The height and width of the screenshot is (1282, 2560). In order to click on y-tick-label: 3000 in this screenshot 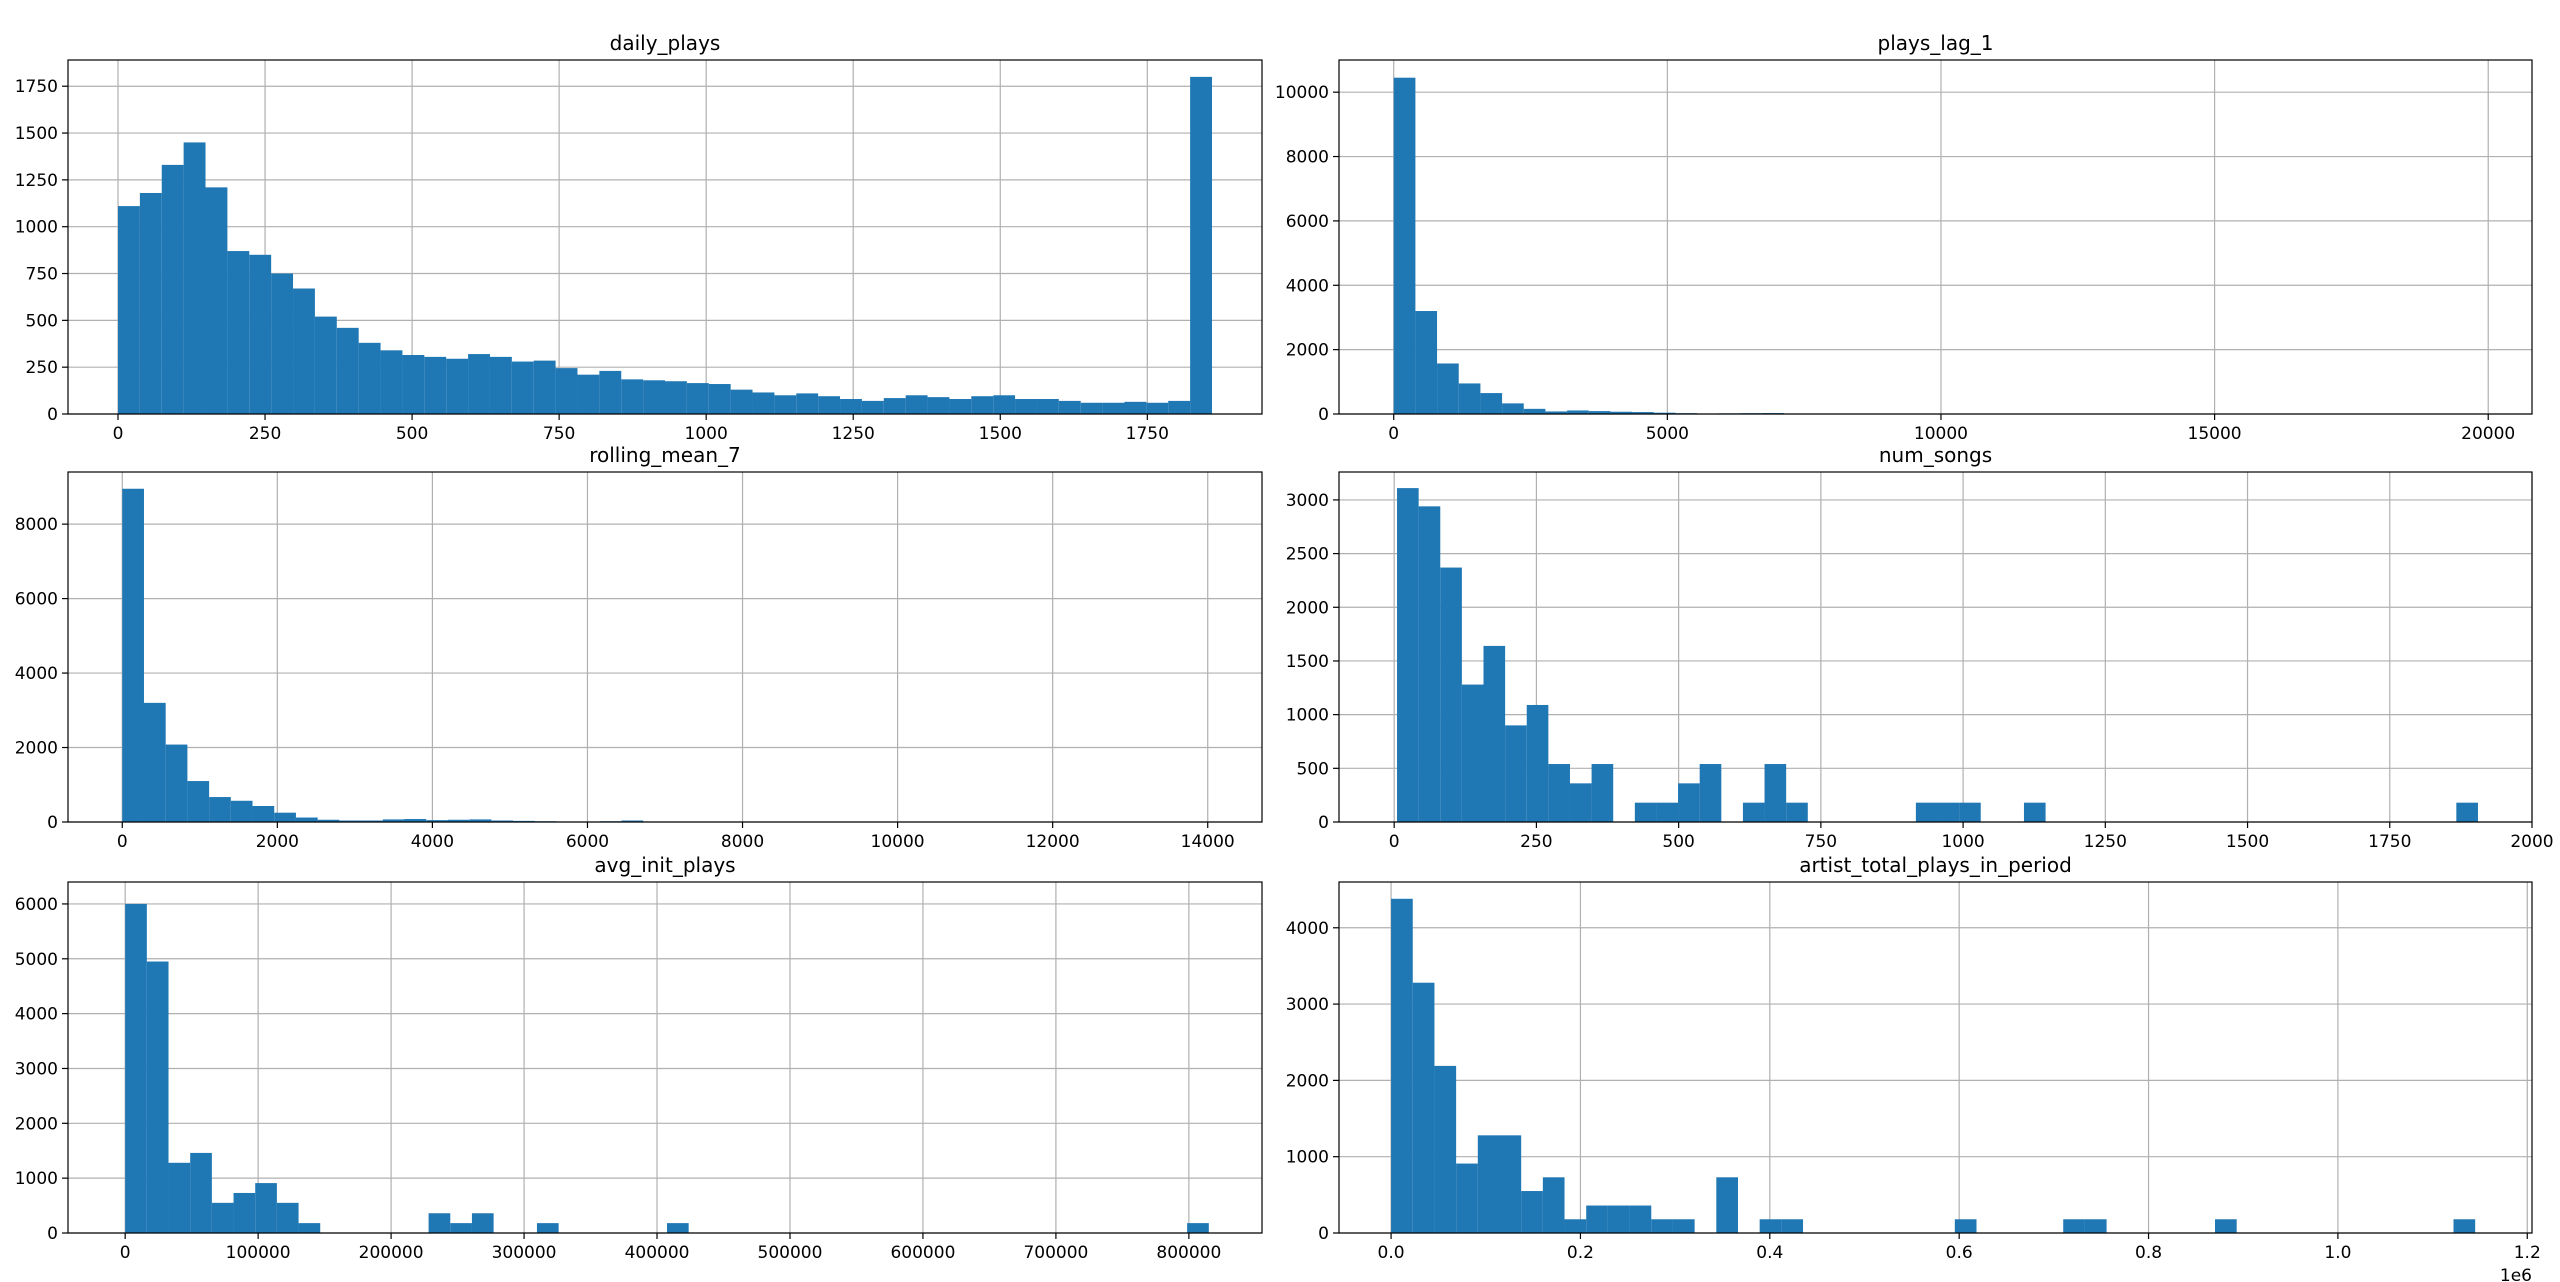, I will do `click(36, 1069)`.